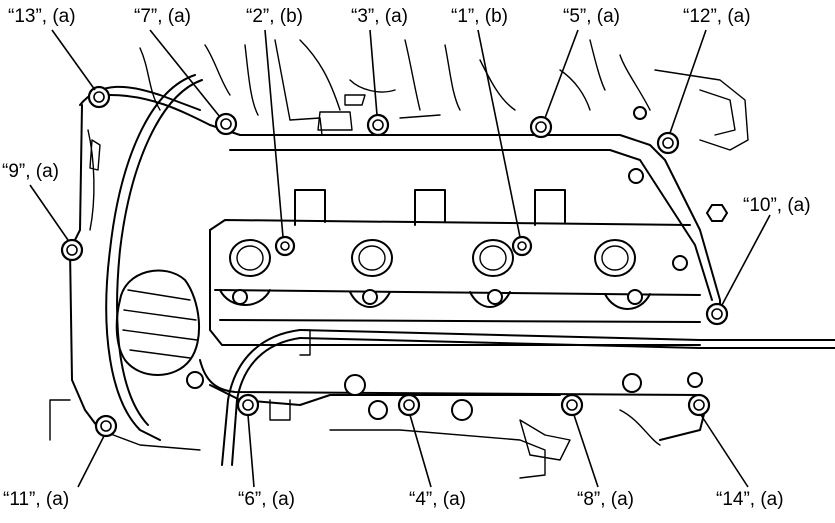  What do you see at coordinates (106, 426) in the screenshot?
I see `bolt-11-icon` at bounding box center [106, 426].